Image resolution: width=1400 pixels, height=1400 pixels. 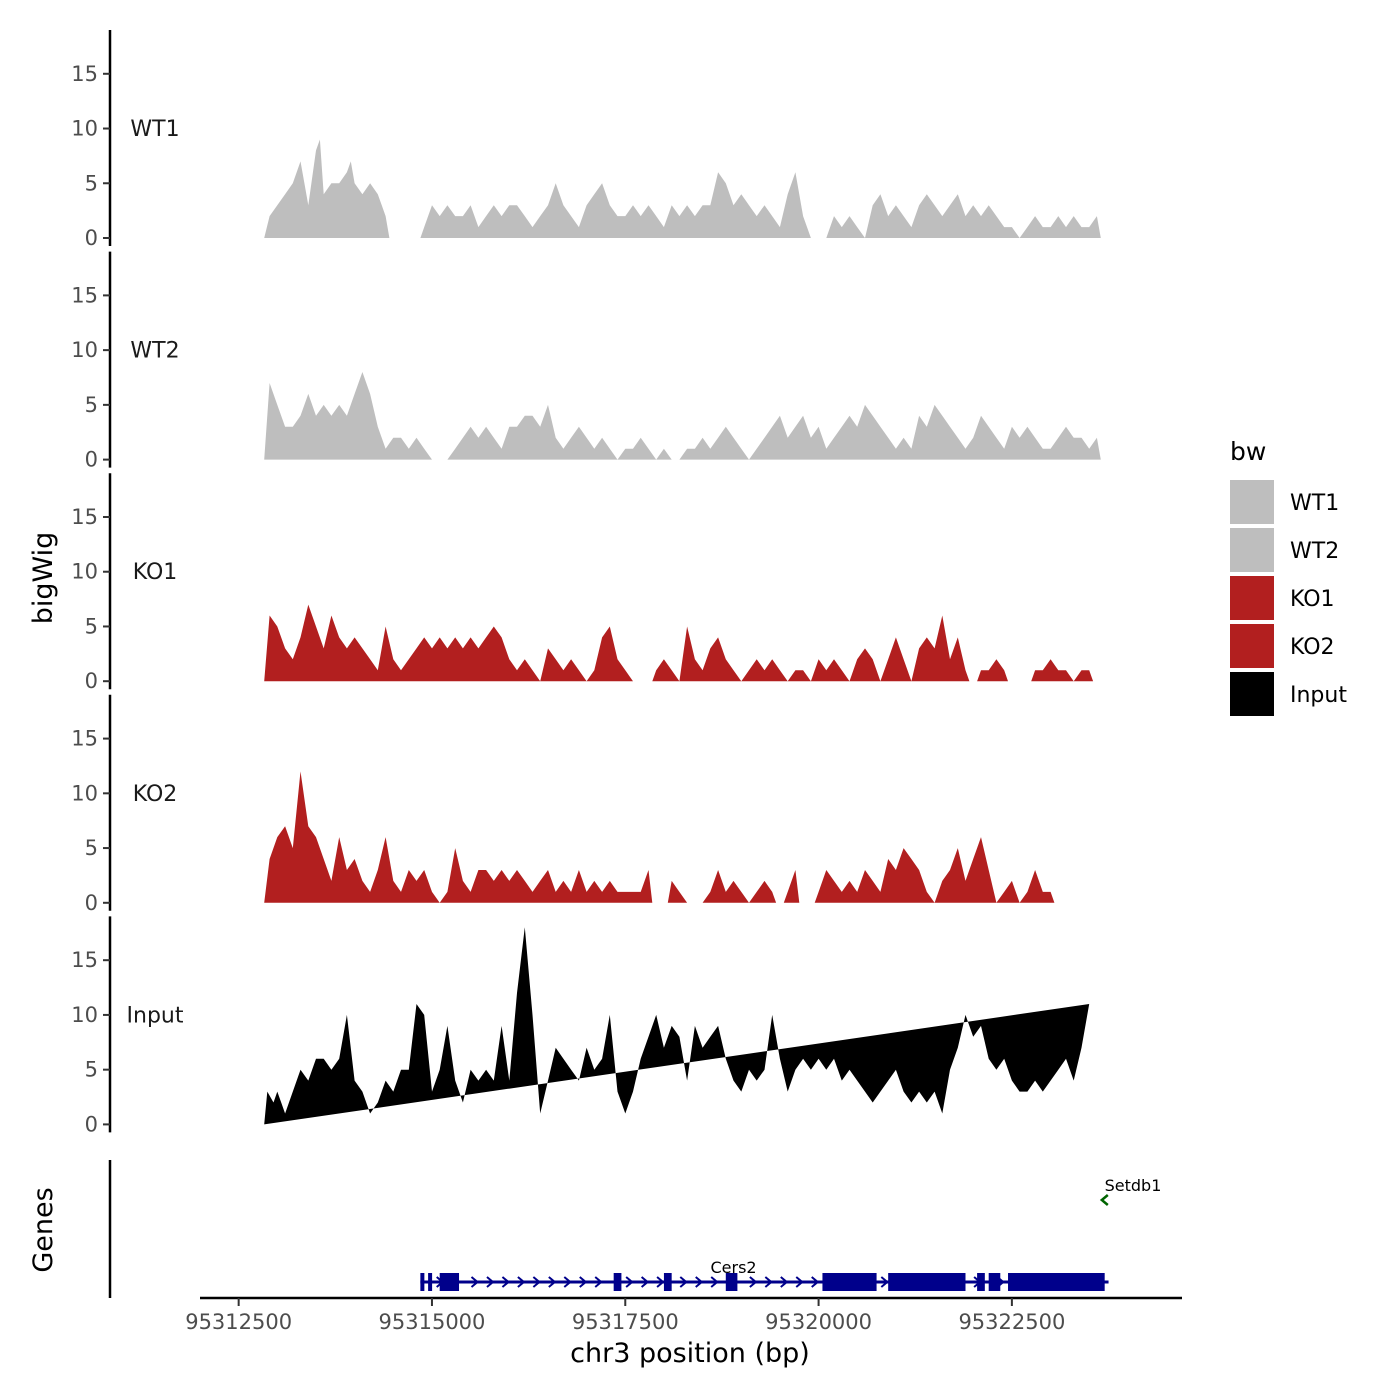 I want to click on x-tick-label: 95312500, so click(x=238, y=1322).